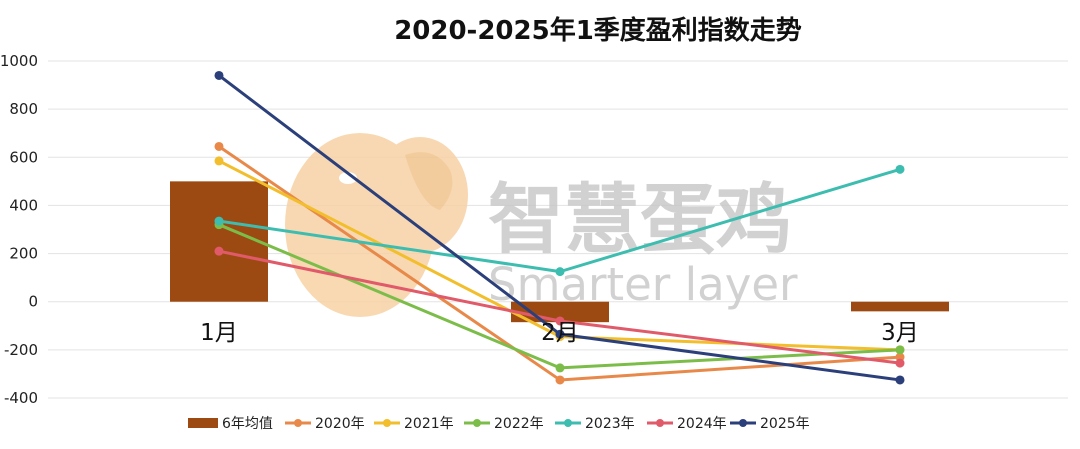 The image size is (1080, 449). I want to click on legend-label: 6年均值, so click(247, 424).